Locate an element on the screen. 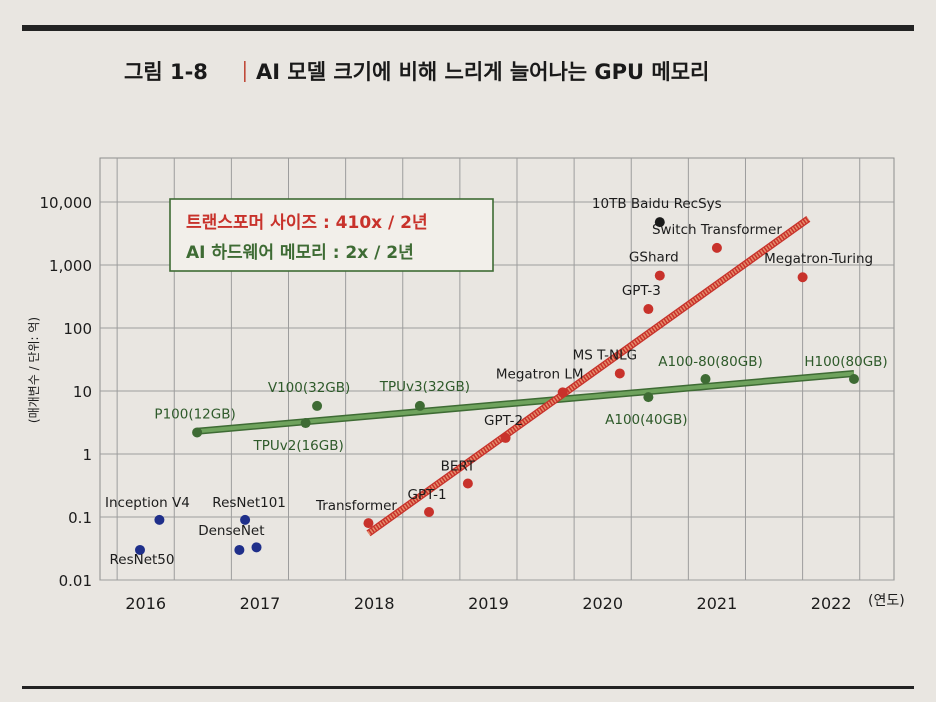 The height and width of the screenshot is (702, 936). y-axis-label: (매개변수 / 단위: 억) is located at coordinates (34, 370).